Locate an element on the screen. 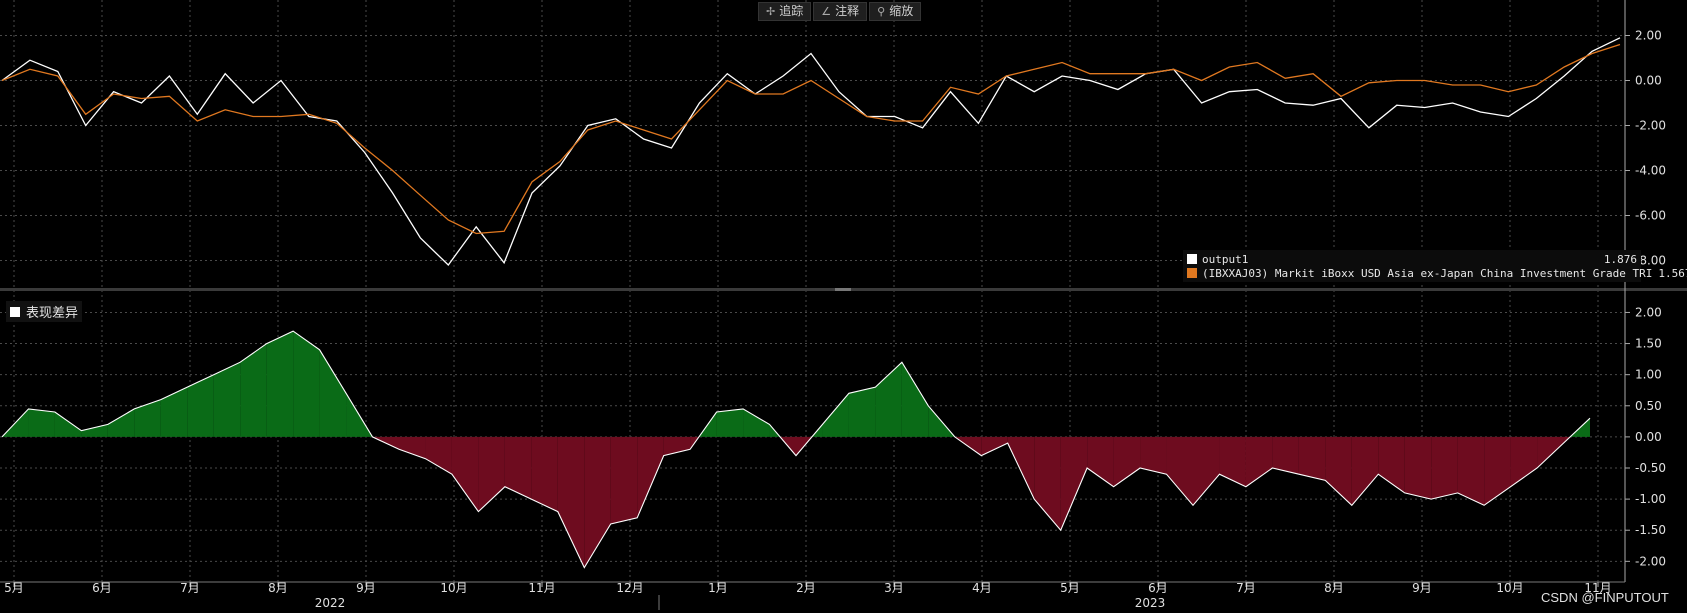 The width and height of the screenshot is (1687, 613). x-tick-label: 2月 is located at coordinates (806, 588).